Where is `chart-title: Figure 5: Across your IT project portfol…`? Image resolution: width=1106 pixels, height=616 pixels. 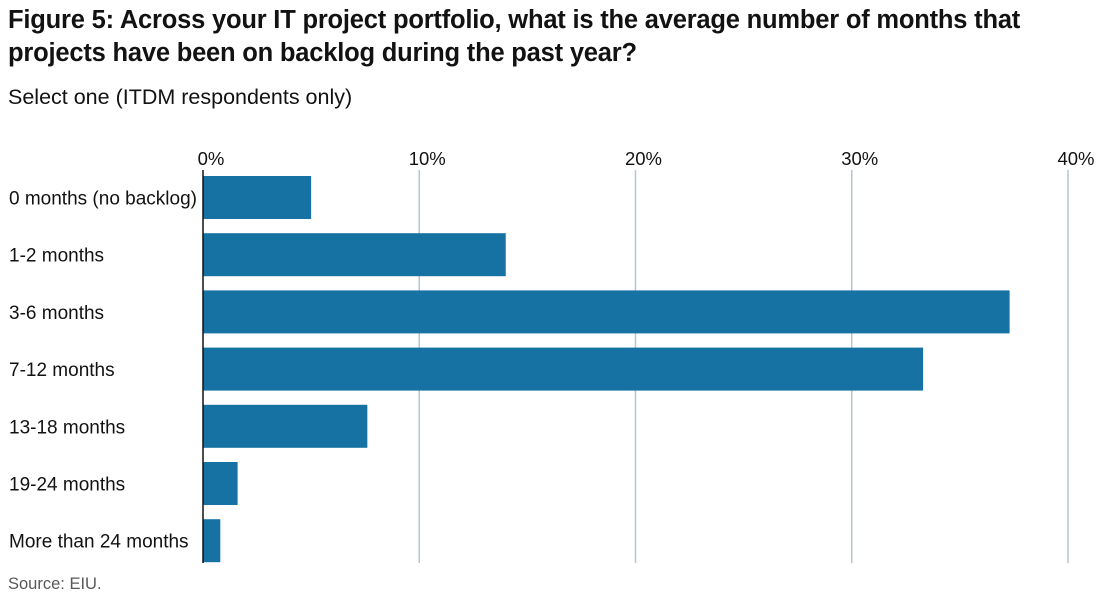
chart-title: Figure 5: Across your IT project portfol… is located at coordinates (514, 36).